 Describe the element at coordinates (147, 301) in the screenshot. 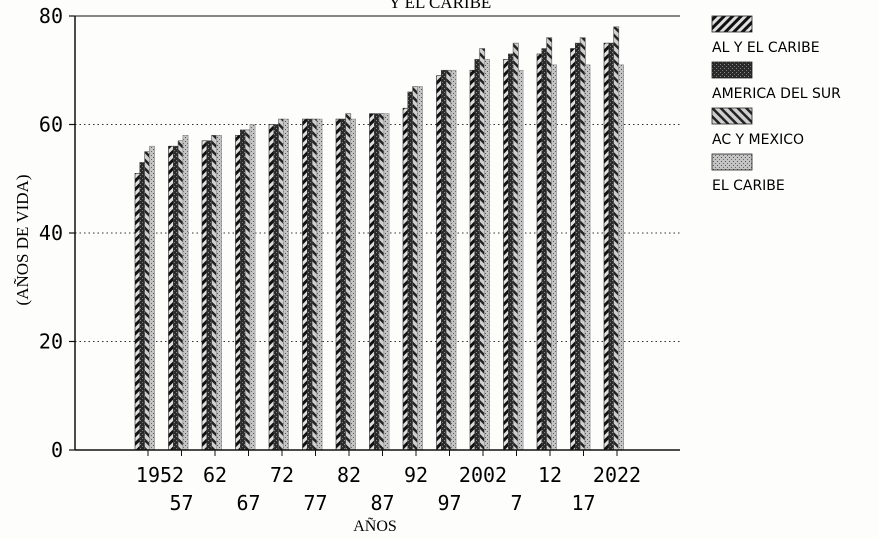

I see `bar-1950-55-s3` at that location.